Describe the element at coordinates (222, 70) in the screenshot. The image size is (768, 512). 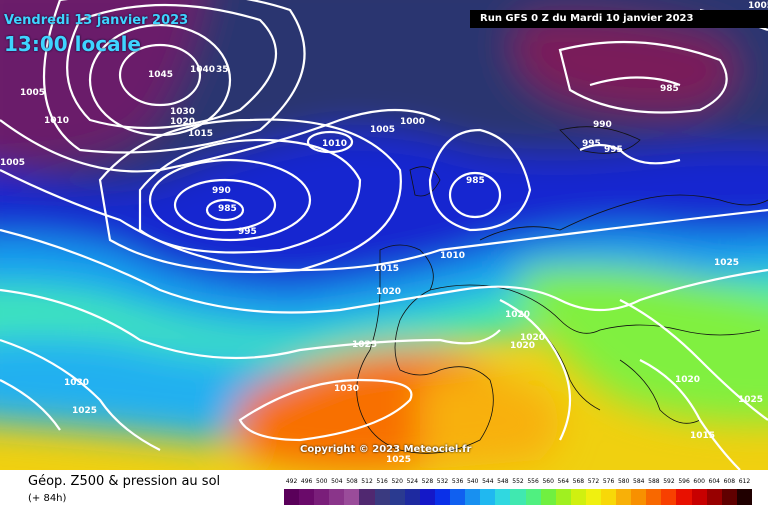
I see `isobar-label: 35` at that location.